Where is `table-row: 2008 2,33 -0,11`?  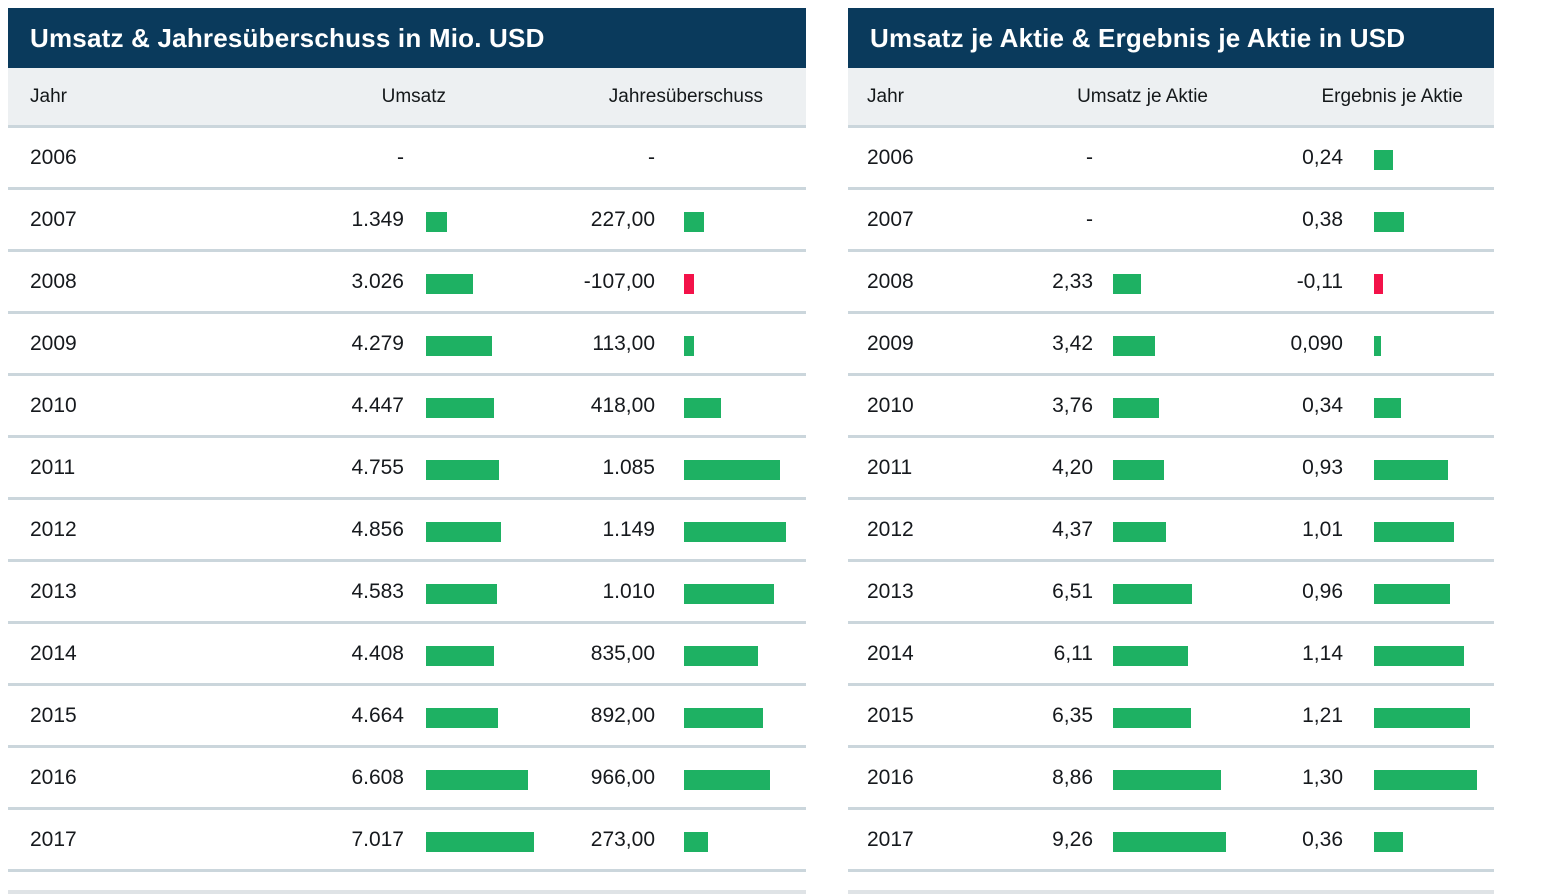 table-row: 2008 2,33 -0,11 is located at coordinates (1171, 283).